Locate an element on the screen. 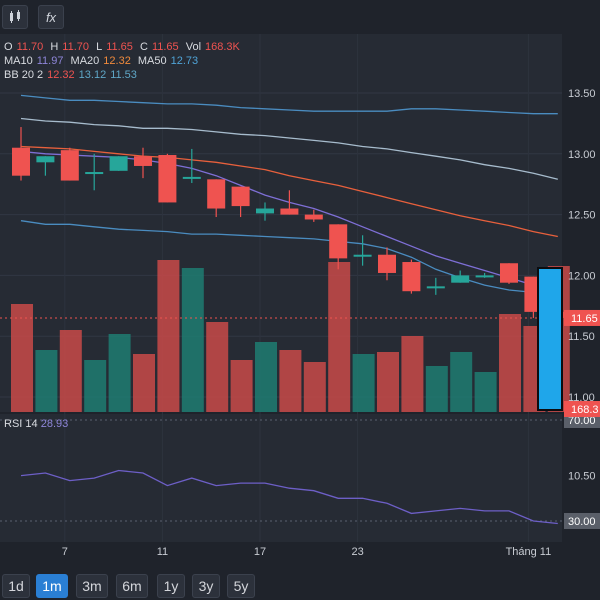 Image resolution: width=600 pixels, height=600 pixels. y-tick-label: 13.00 is located at coordinates (582, 155).